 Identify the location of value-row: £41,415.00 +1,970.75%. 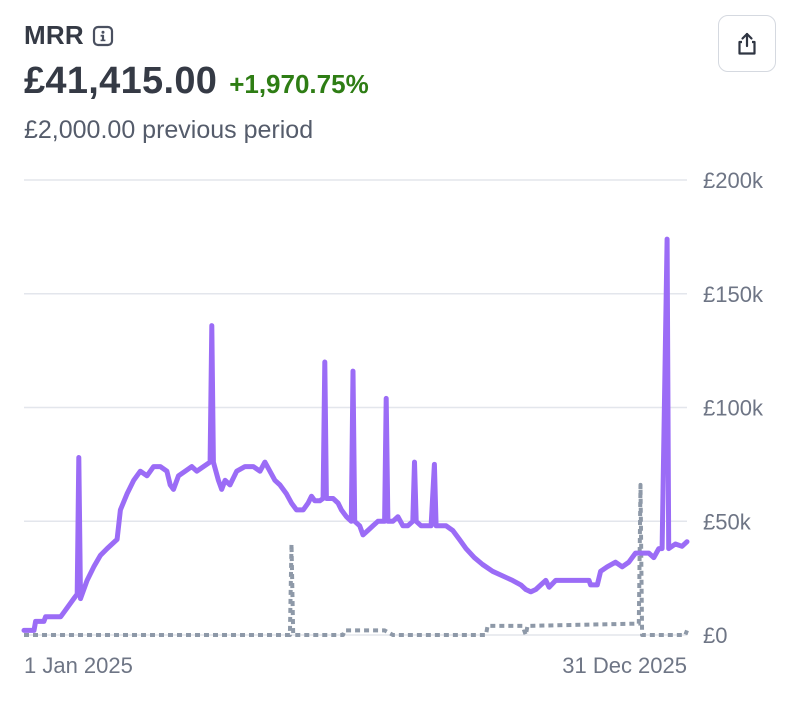
(196, 81).